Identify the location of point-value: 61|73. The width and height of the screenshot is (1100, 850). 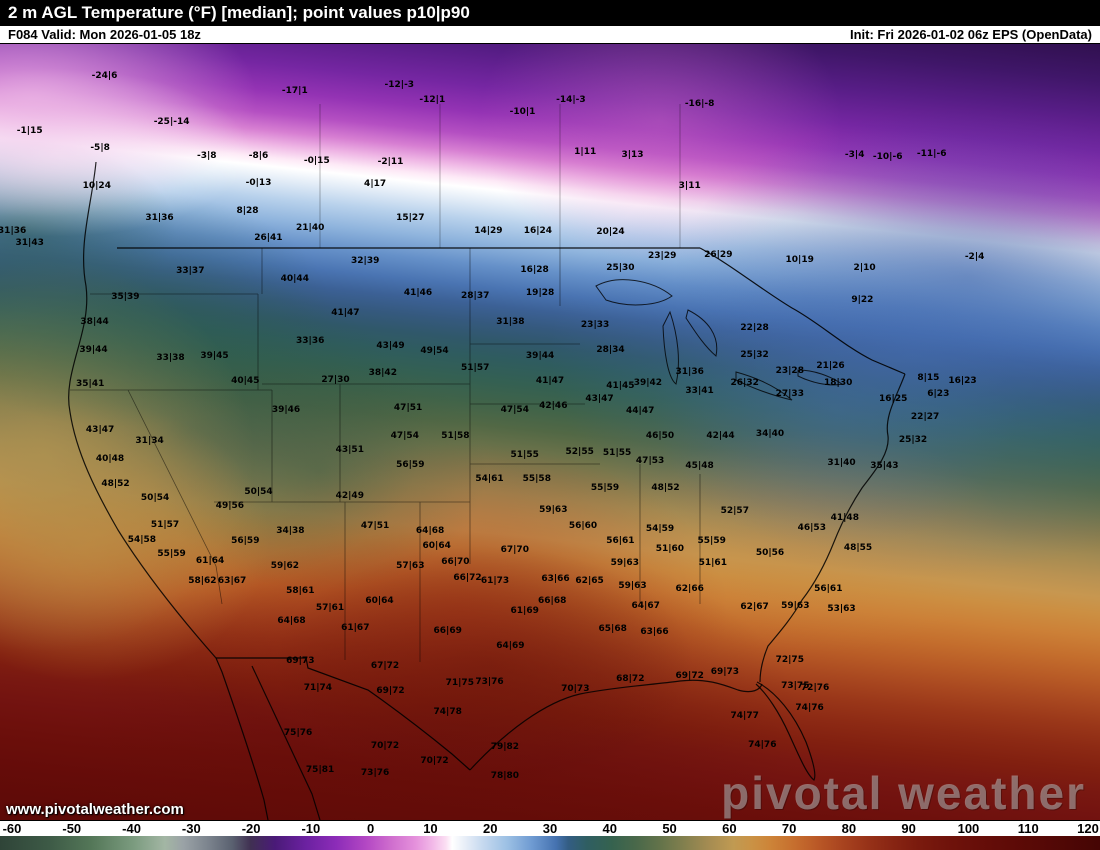
(495, 580).